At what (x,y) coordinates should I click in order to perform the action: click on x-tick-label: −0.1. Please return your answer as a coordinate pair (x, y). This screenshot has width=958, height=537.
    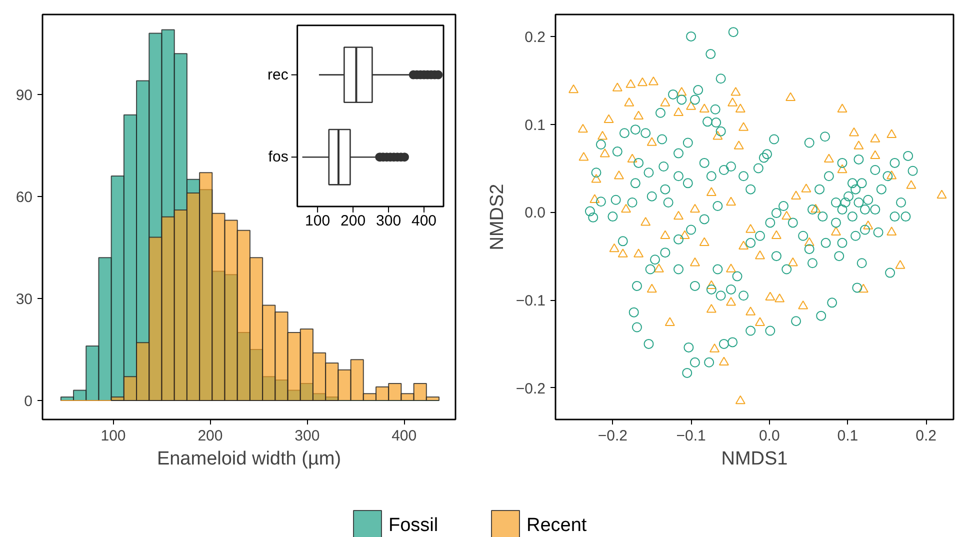
    Looking at the image, I should click on (691, 436).